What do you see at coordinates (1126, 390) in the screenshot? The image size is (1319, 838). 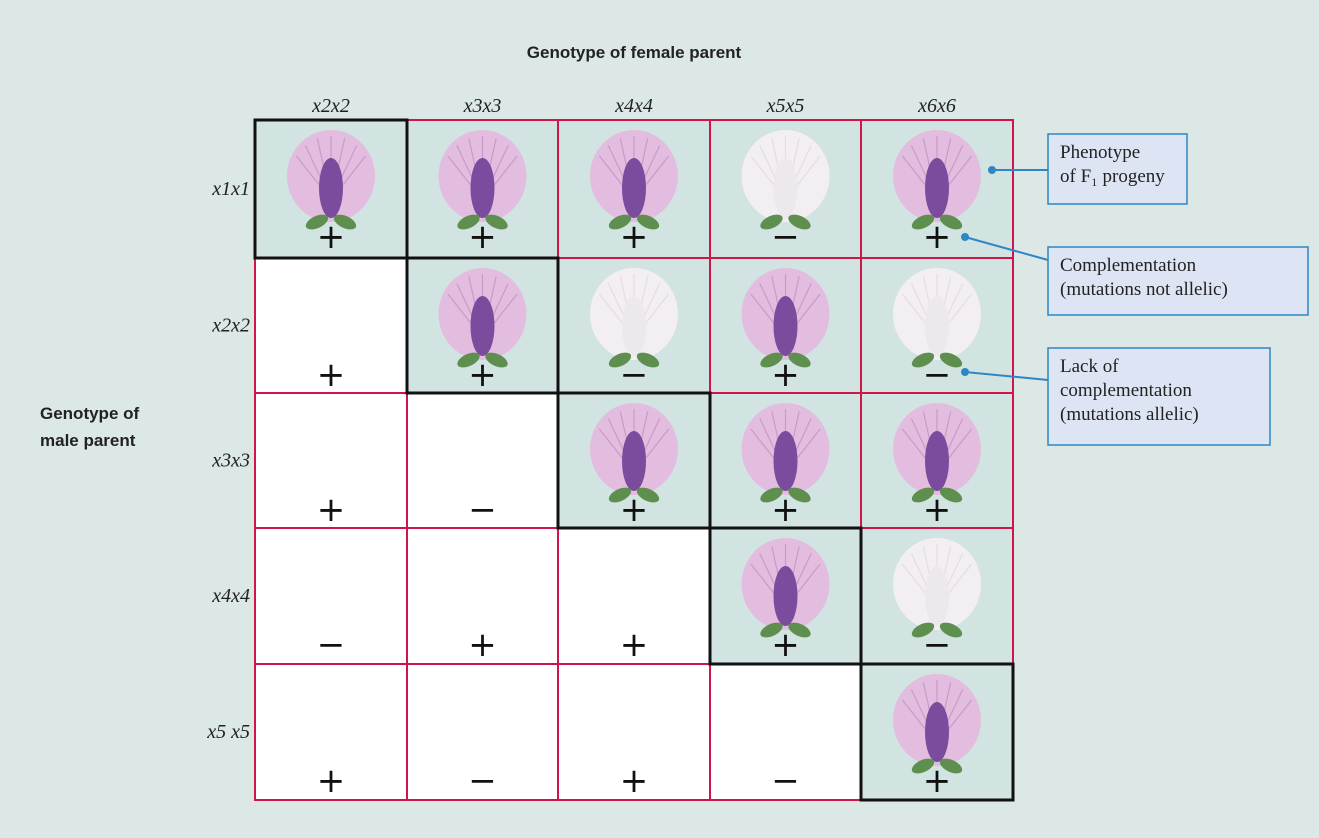 I see `callout-text: complementation` at bounding box center [1126, 390].